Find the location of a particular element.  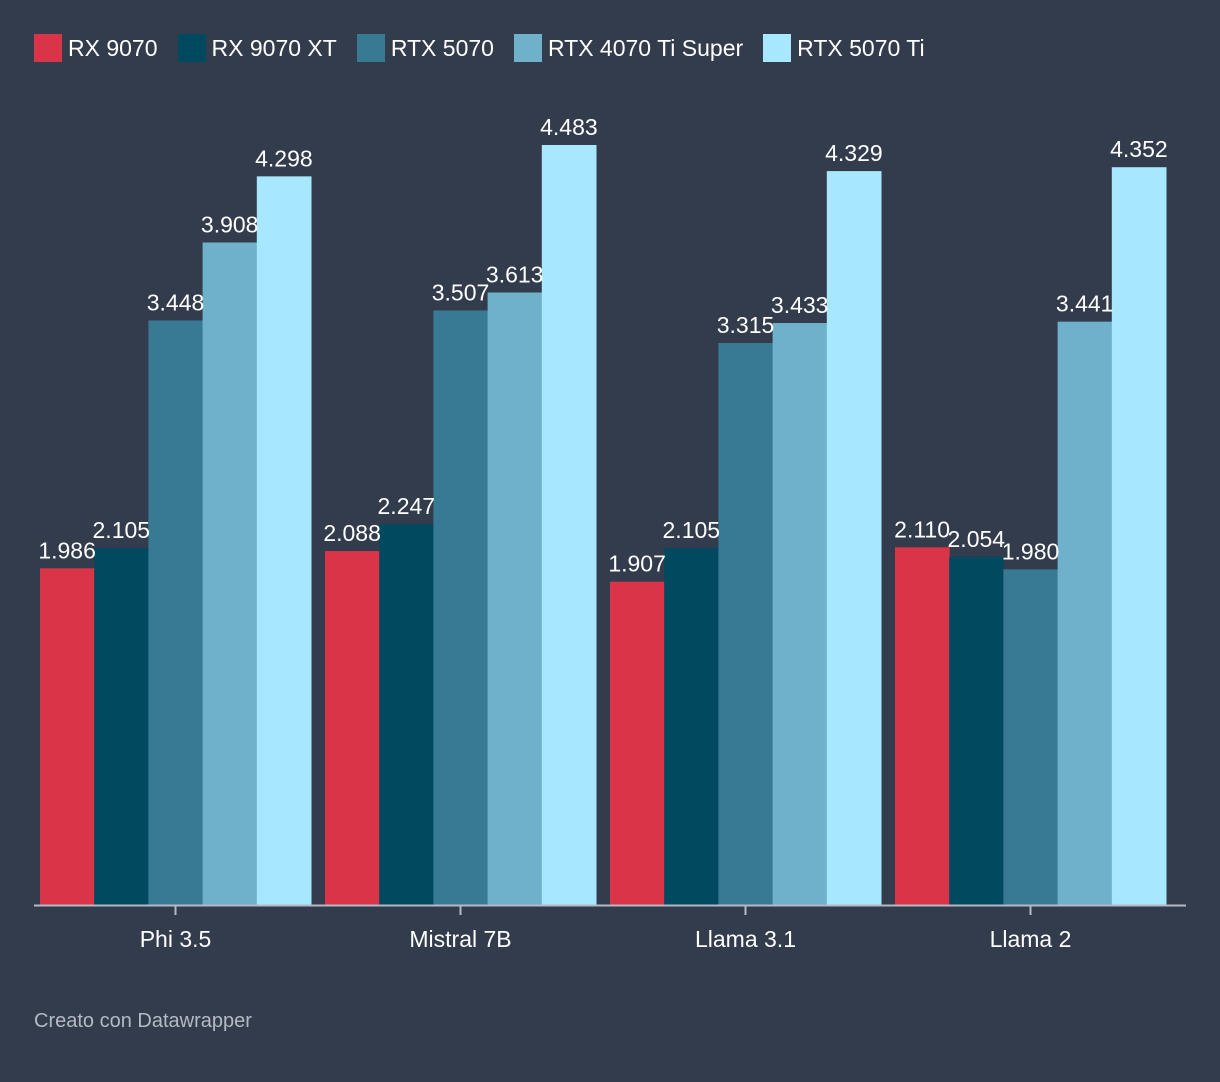

data-label: 2.247 is located at coordinates (407, 506).